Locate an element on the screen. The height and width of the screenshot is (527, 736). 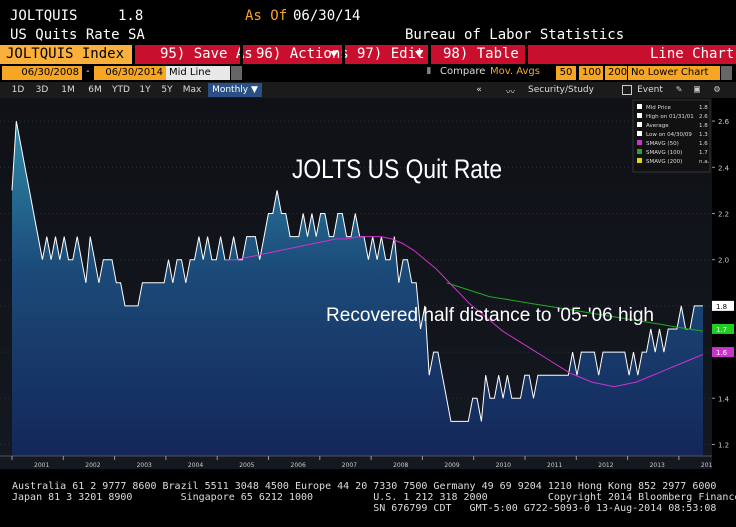
y-tick-label: 2.4 is located at coordinates (724, 168).